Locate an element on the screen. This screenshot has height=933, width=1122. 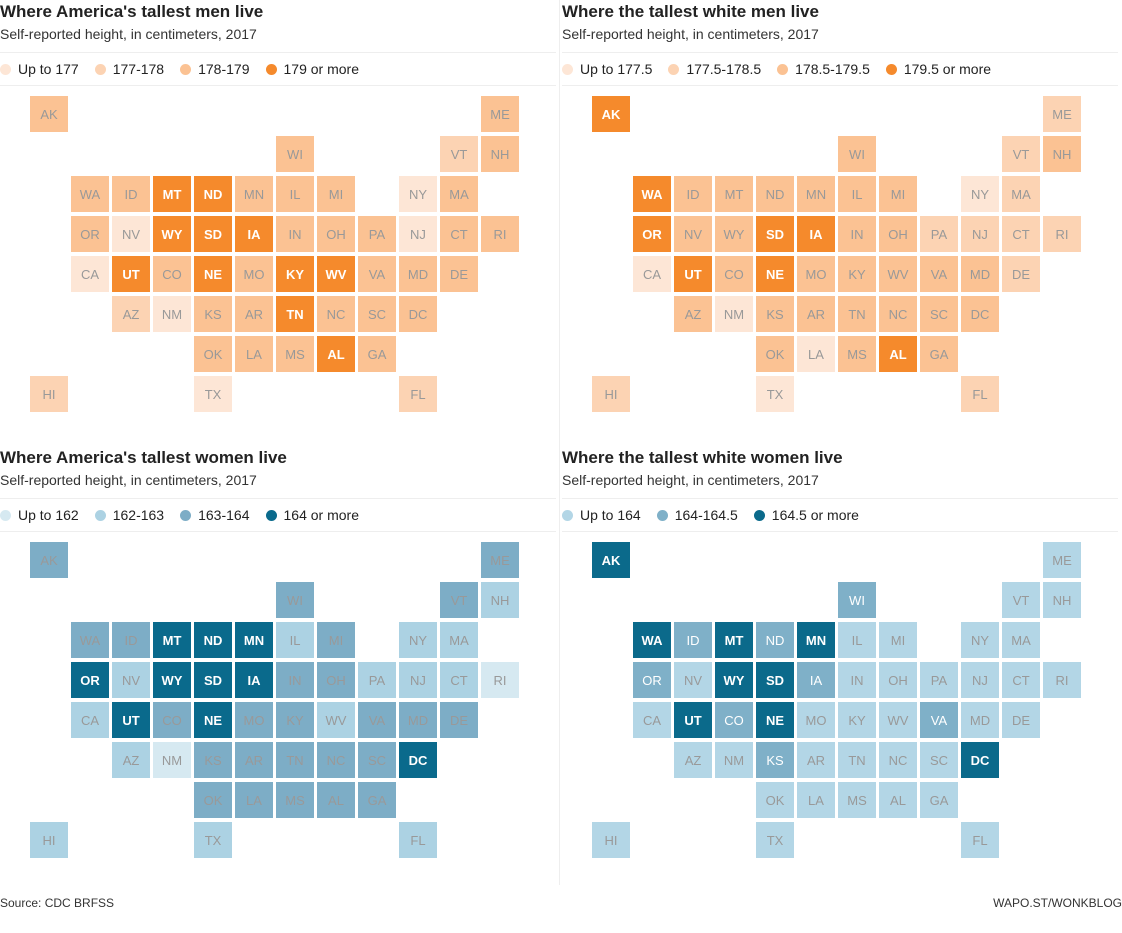
legend-item: 164-164.5 is located at coordinates (697, 515).